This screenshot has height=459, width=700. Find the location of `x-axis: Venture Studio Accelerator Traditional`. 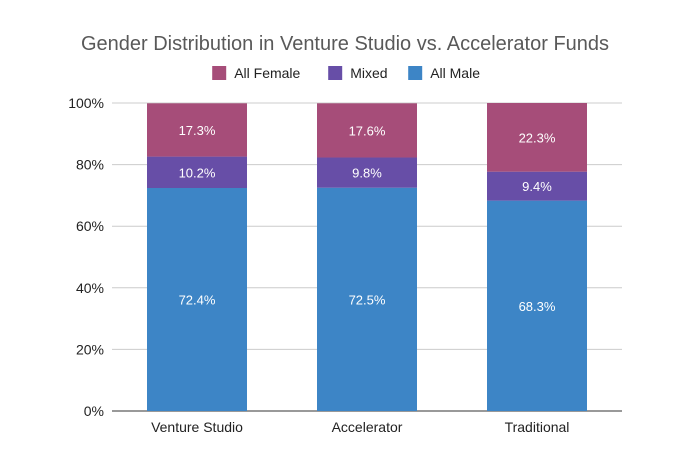

x-axis: Venture Studio Accelerator Traditional is located at coordinates (360, 427).